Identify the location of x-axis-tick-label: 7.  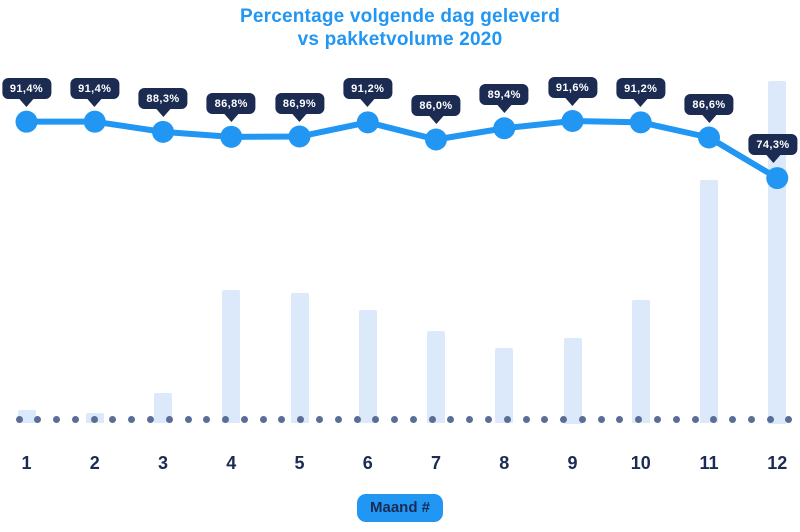
(436, 463).